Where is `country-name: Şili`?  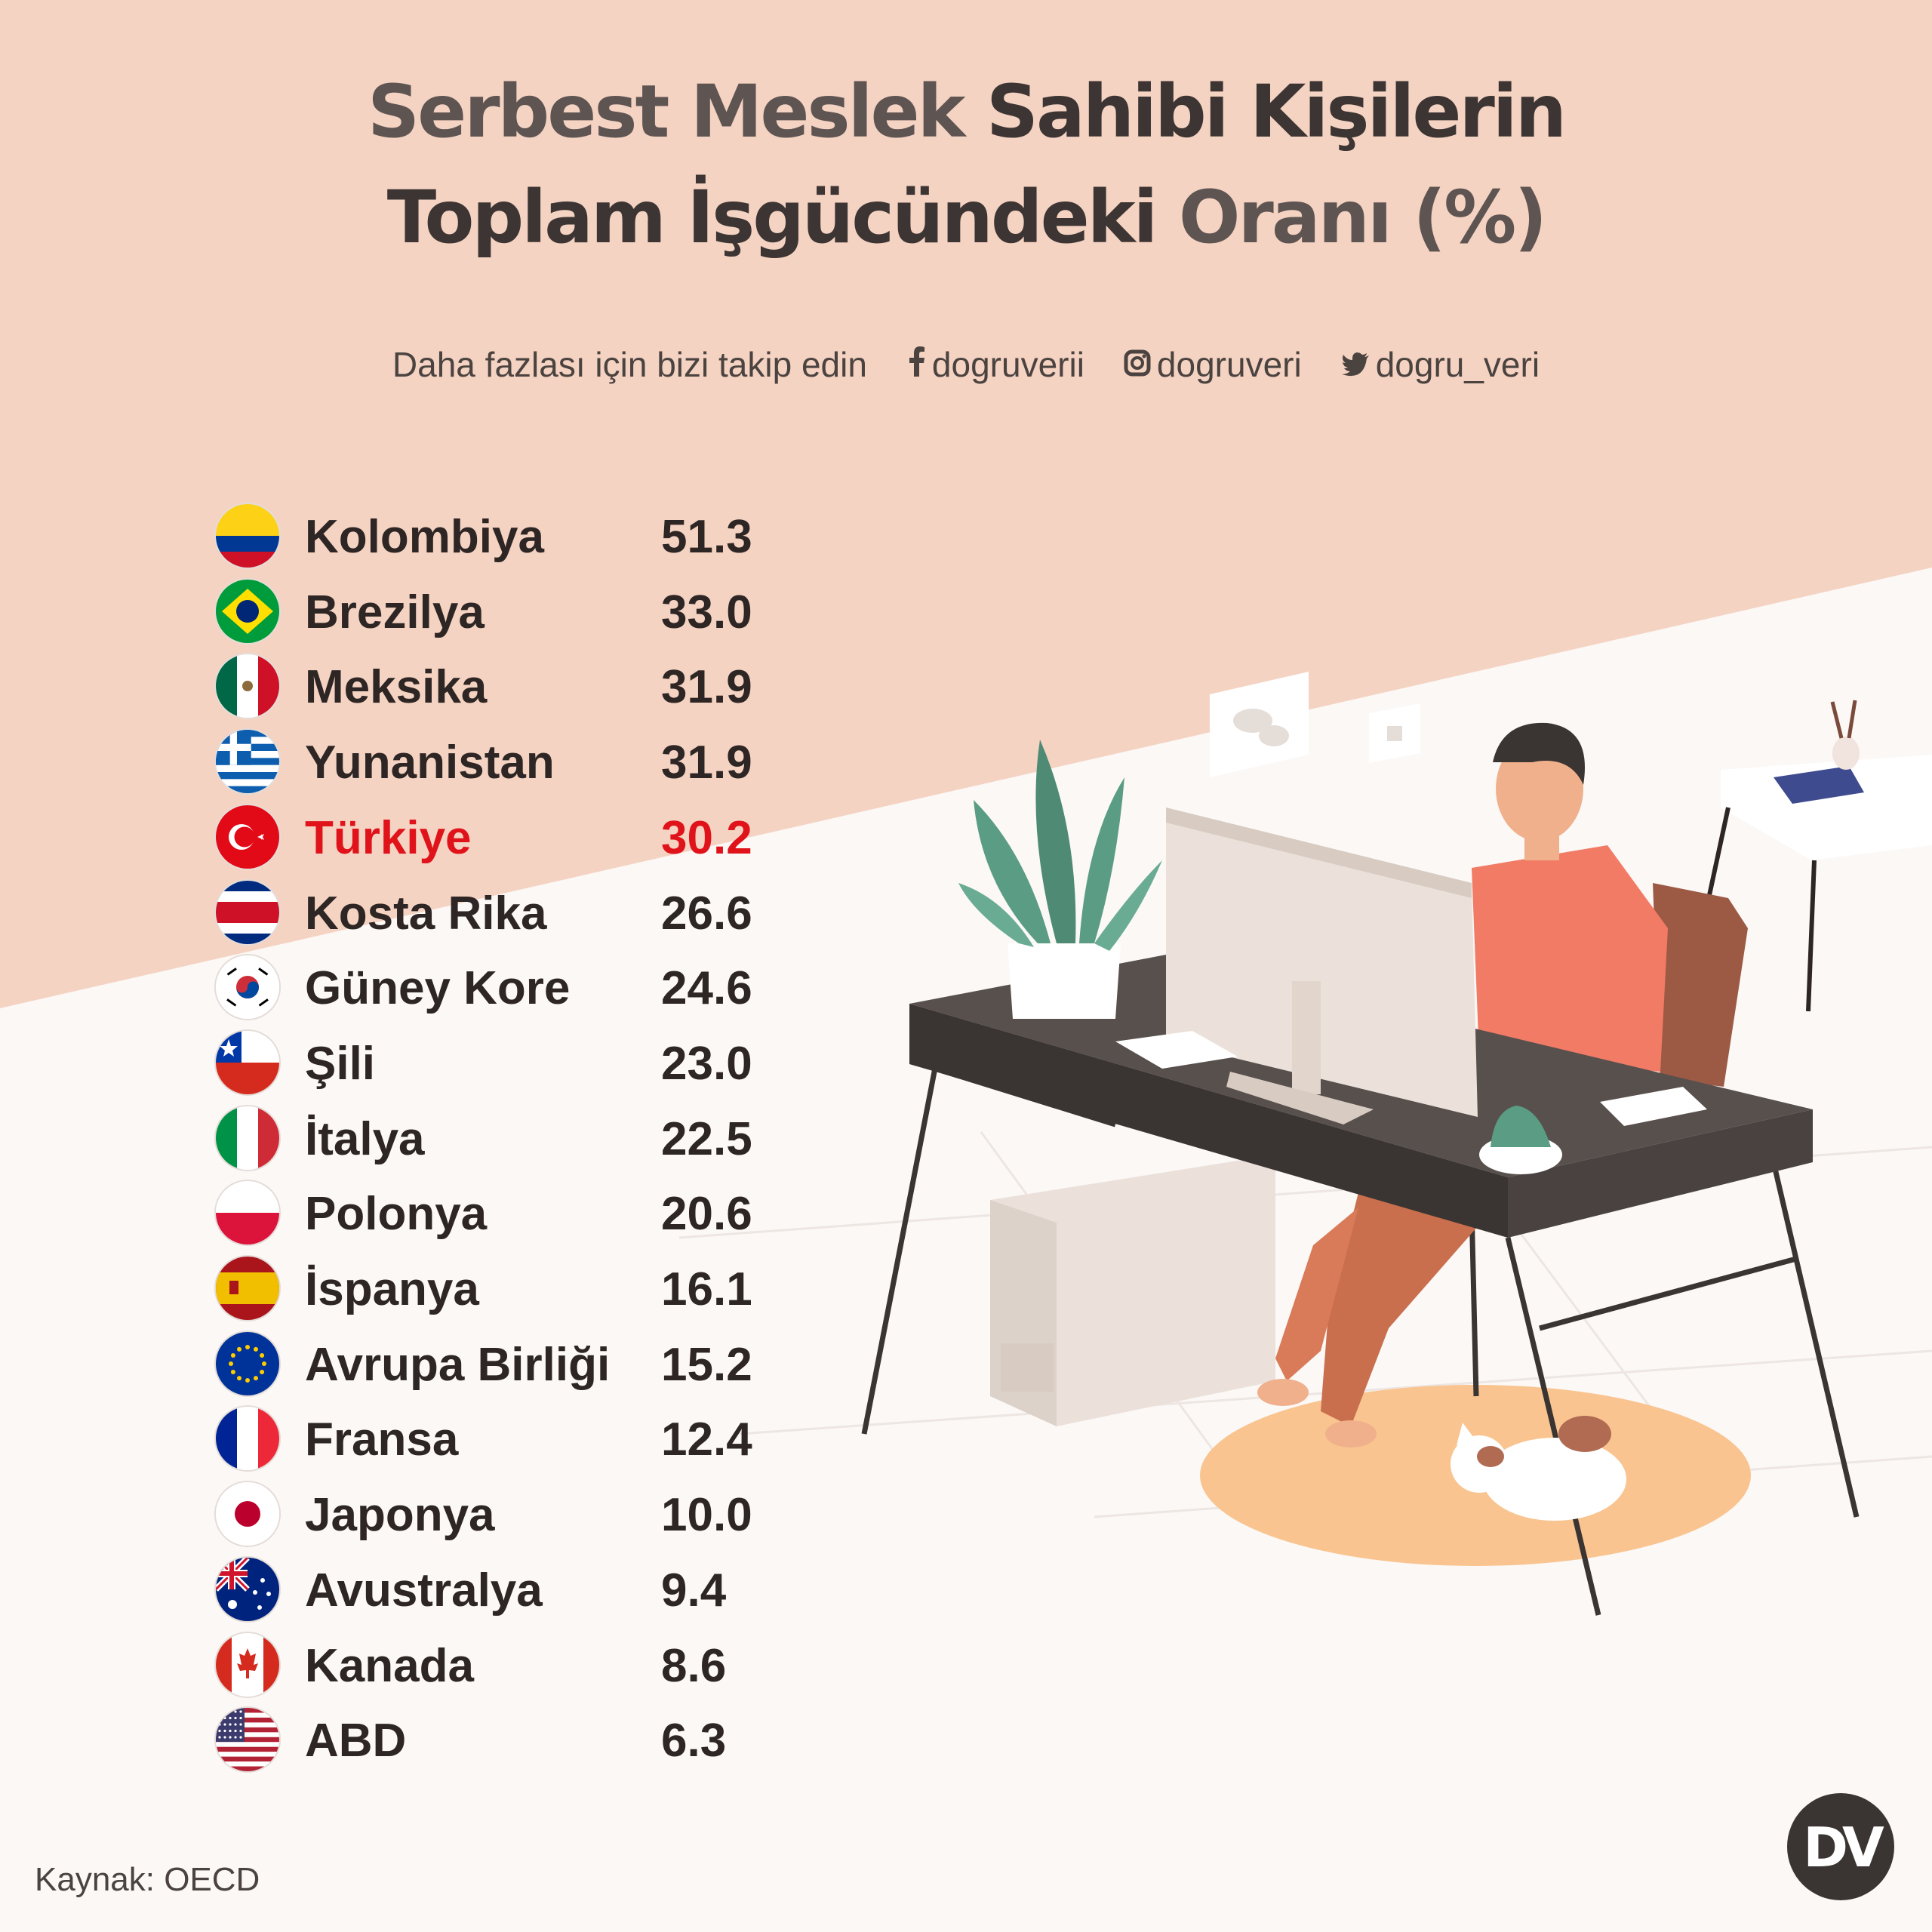 country-name: Şili is located at coordinates (340, 1063).